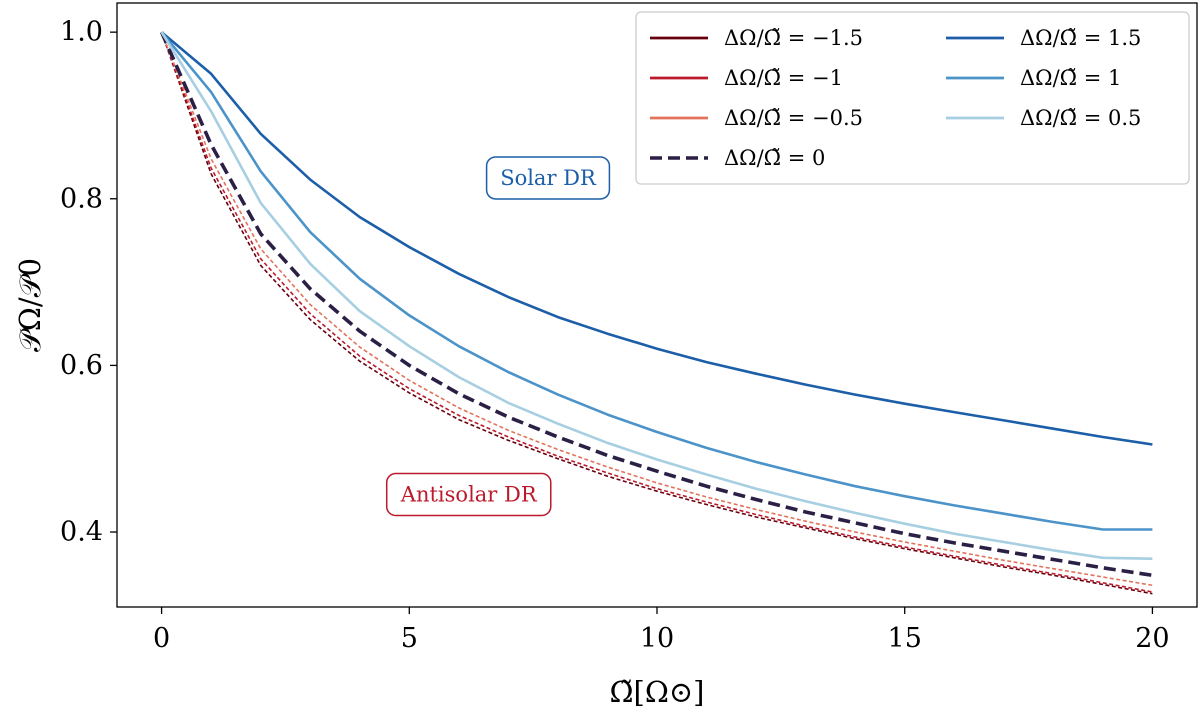 This screenshot has width=1200, height=717. I want to click on legend-label-2: ΔΩ/Ω̃ = −0.5, so click(793, 118).